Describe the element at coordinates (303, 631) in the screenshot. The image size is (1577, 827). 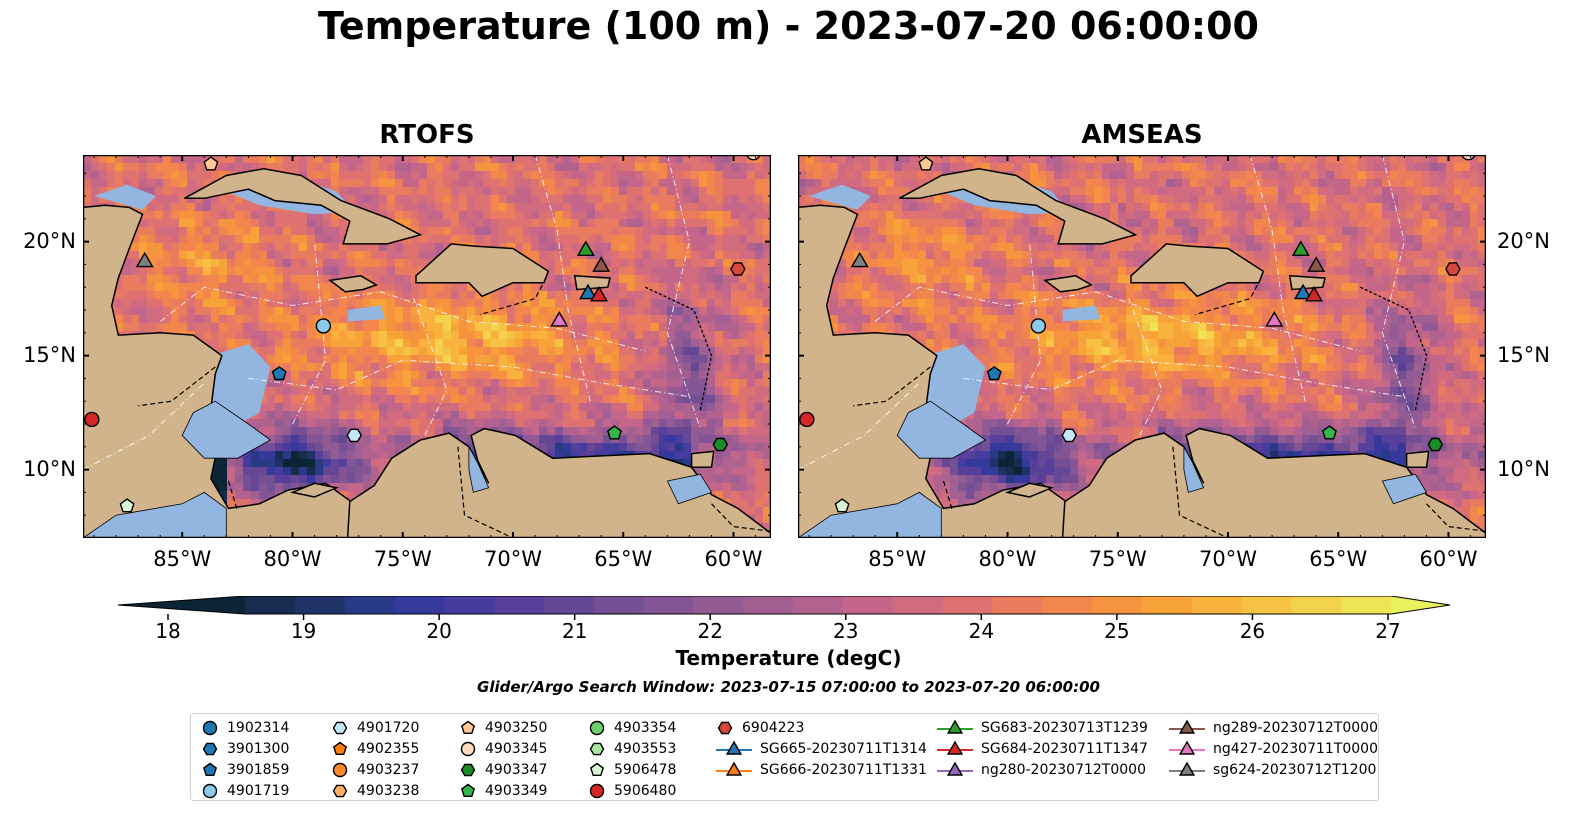
I see `colorbar-tick-label: 19` at that location.